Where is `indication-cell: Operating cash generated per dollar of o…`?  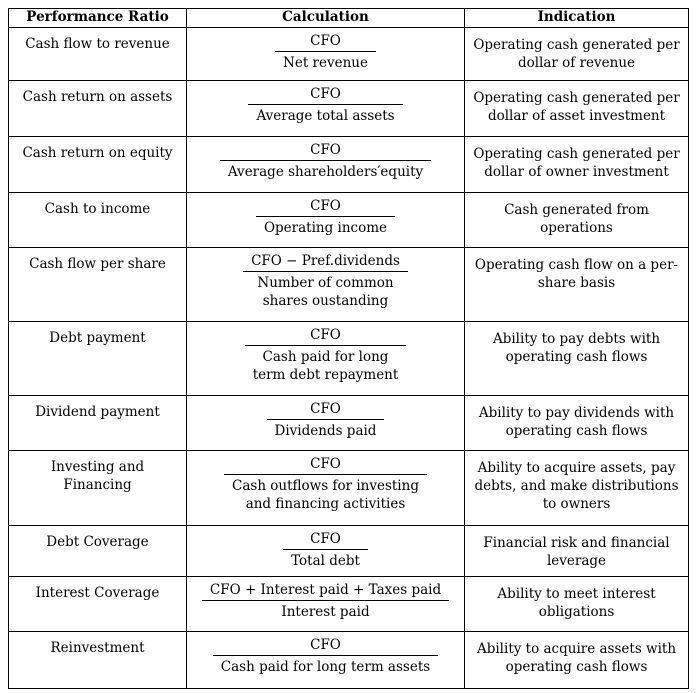
indication-cell: Operating cash generated per dollar of o… is located at coordinates (576, 164).